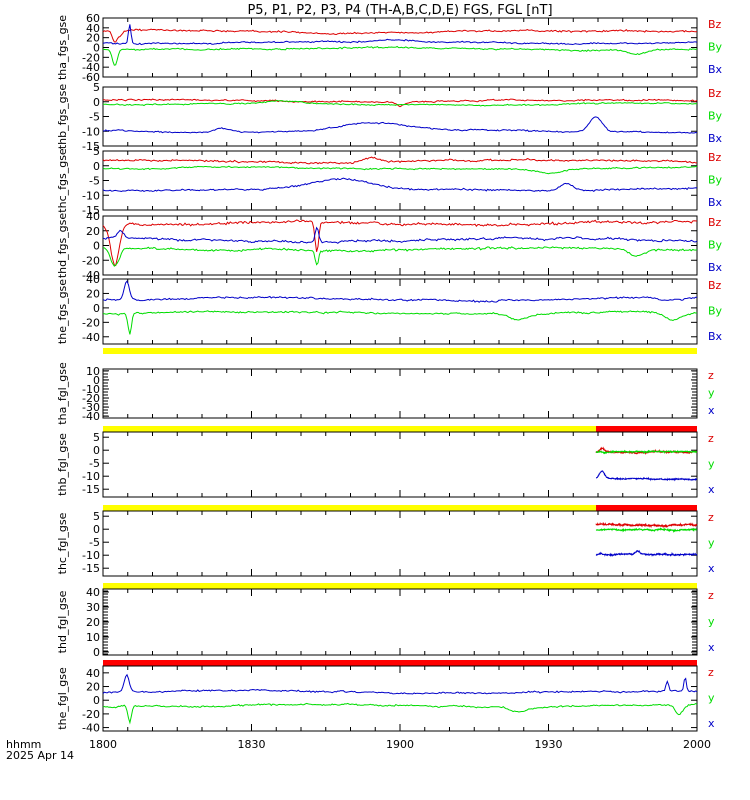  What do you see at coordinates (91, 77) in the screenshot?
I see `y-tick-label: -60` at bounding box center [91, 77].